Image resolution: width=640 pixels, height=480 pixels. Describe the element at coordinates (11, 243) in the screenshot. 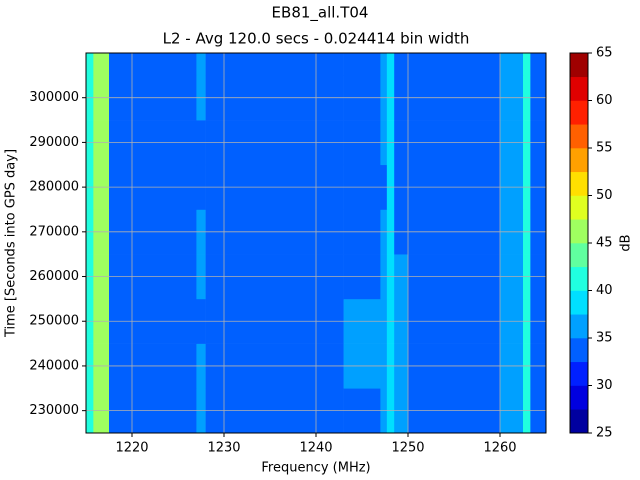

I see `y-axis-label: Time [Seconds into GPS day]` at that location.